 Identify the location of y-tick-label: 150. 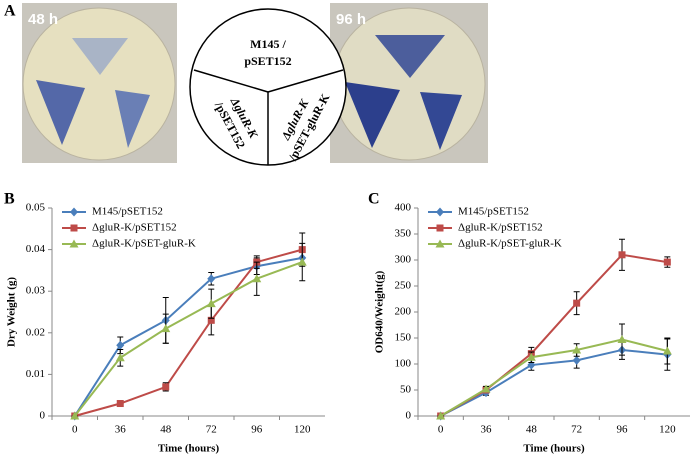
(403, 338).